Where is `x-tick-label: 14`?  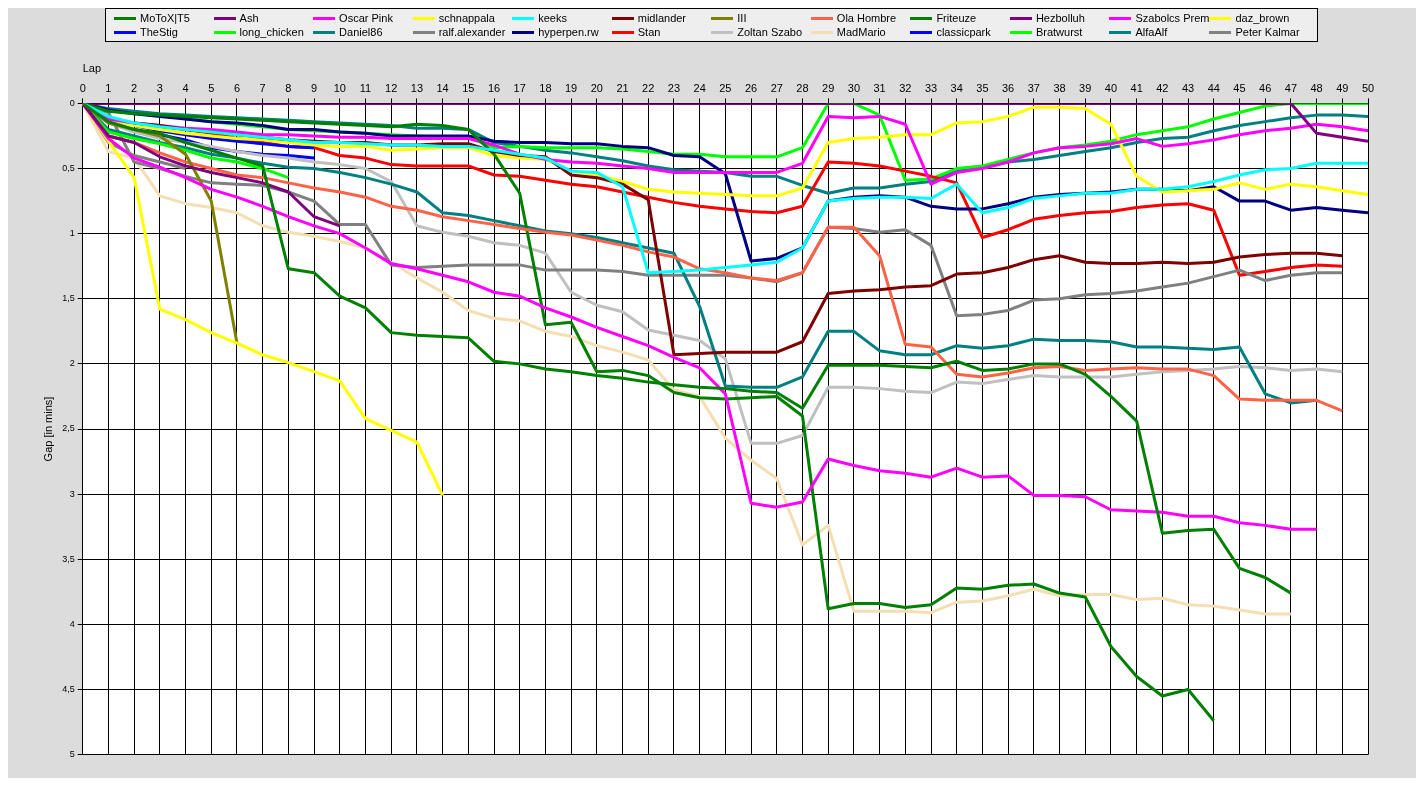
x-tick-label: 14 is located at coordinates (442, 87).